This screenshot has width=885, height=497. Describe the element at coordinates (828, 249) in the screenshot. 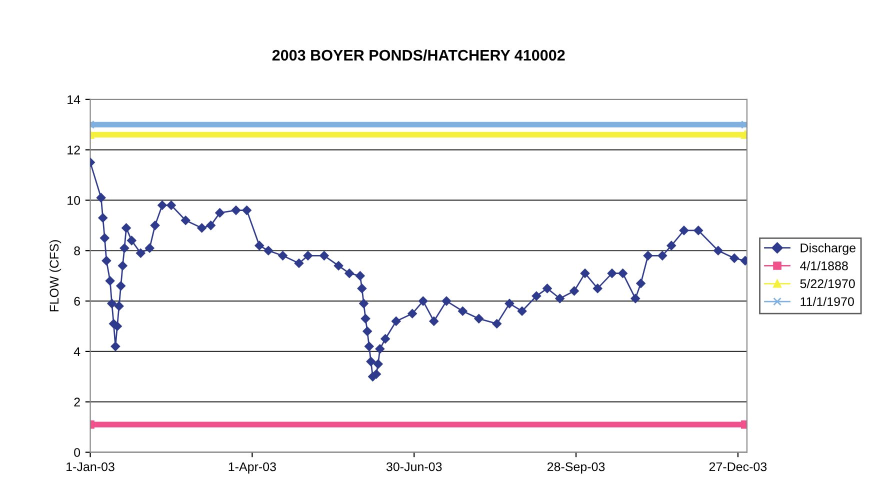

I see `legend-label: Discharge` at that location.